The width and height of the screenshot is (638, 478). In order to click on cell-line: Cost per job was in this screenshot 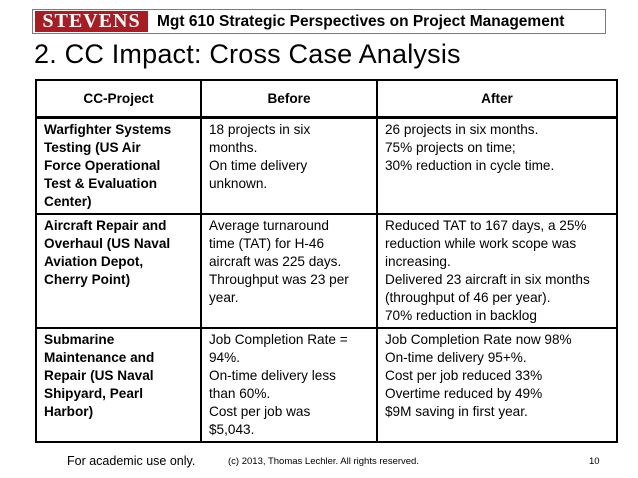, I will do `click(260, 411)`.